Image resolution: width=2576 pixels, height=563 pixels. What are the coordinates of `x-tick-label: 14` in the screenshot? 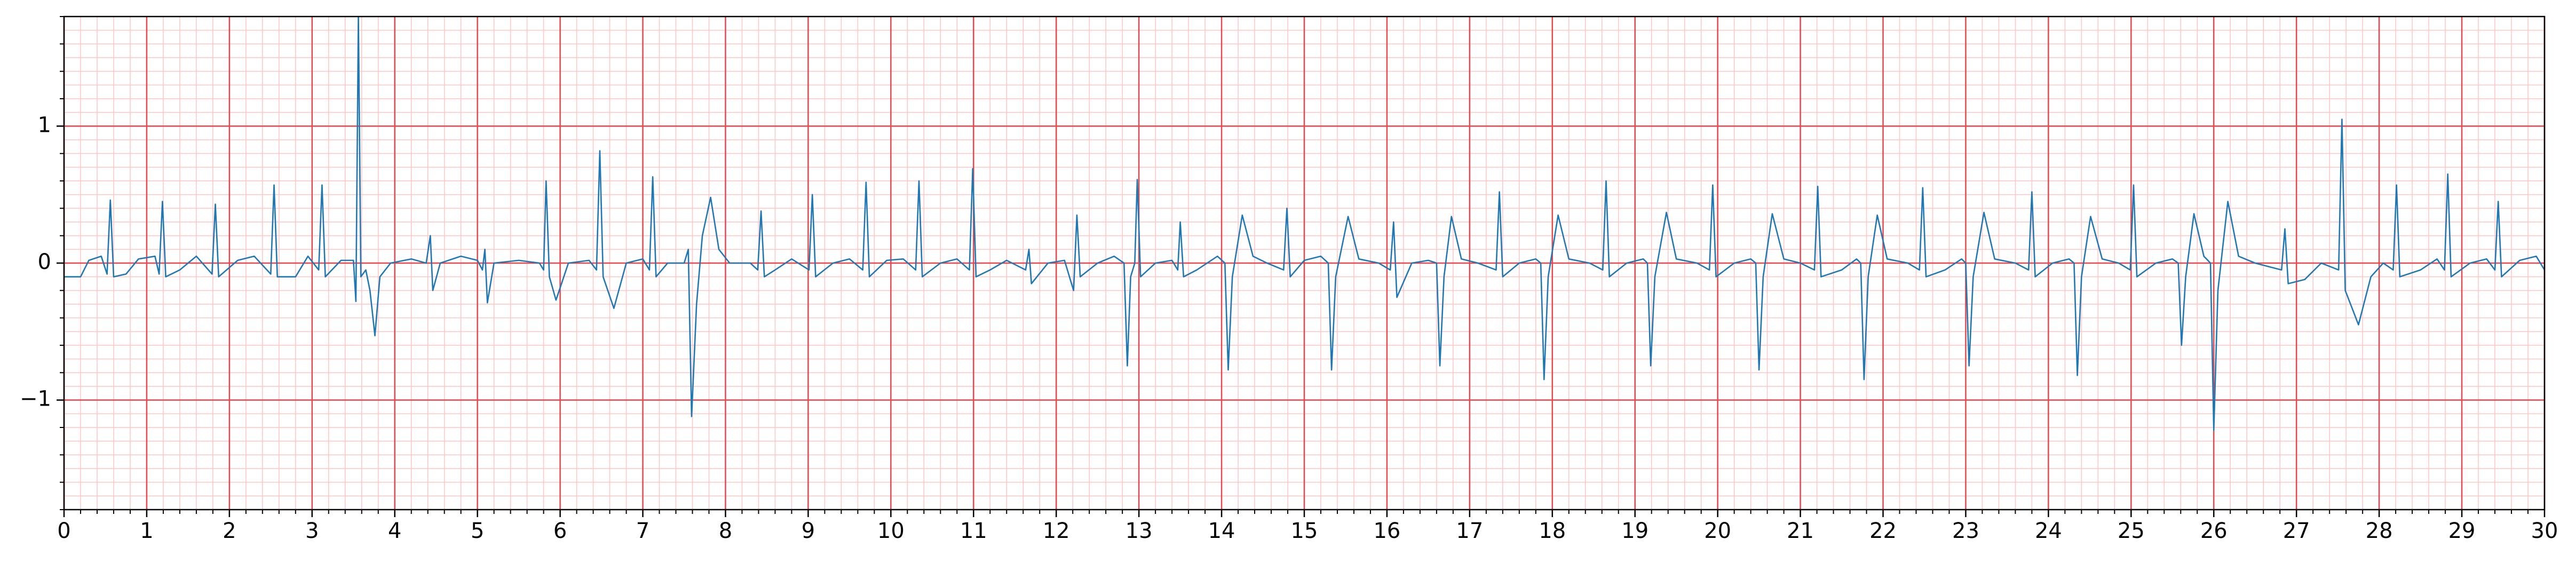 It's located at (1221, 531).